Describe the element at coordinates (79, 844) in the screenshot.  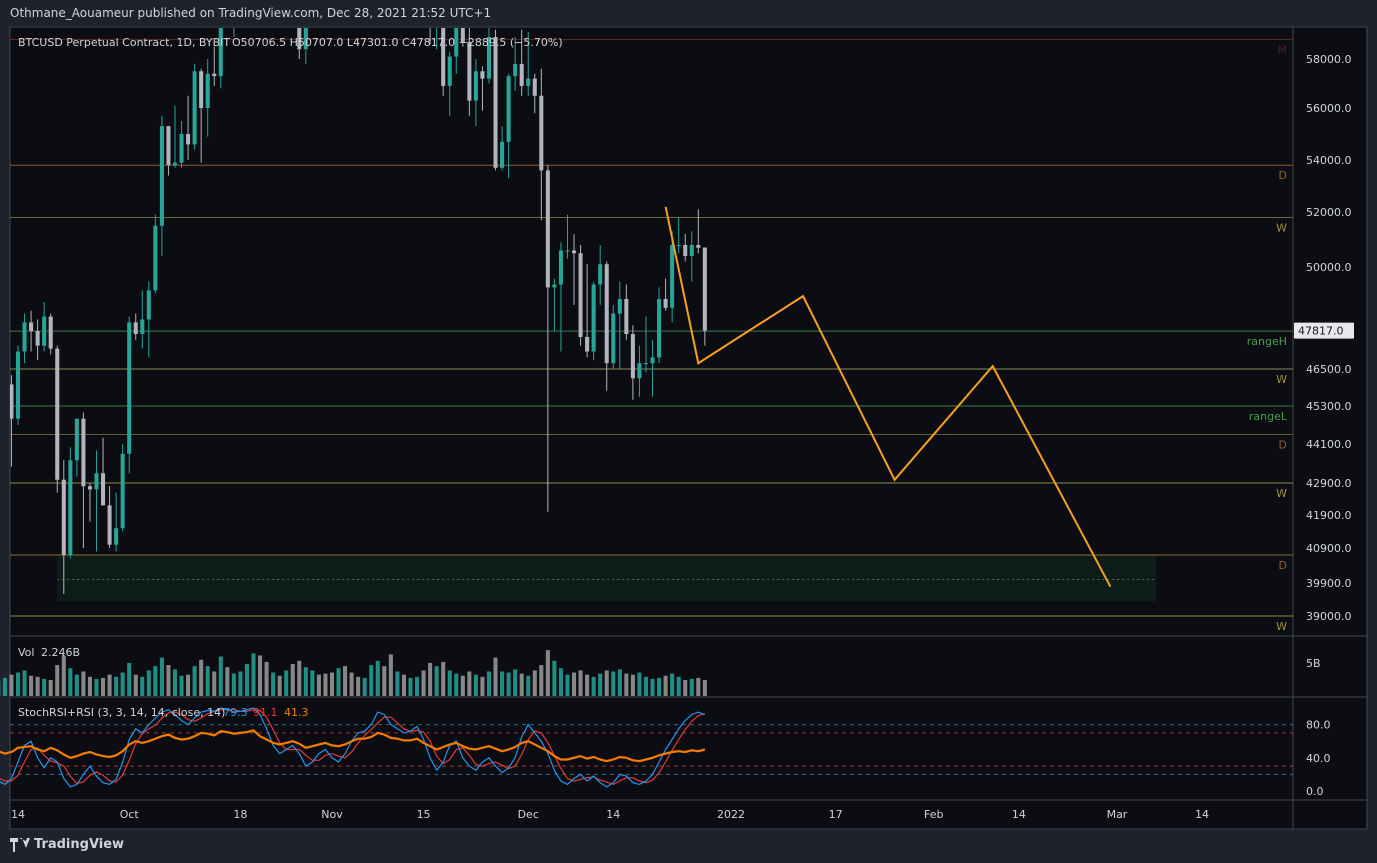
I see `footer-brand: TradingView` at that location.